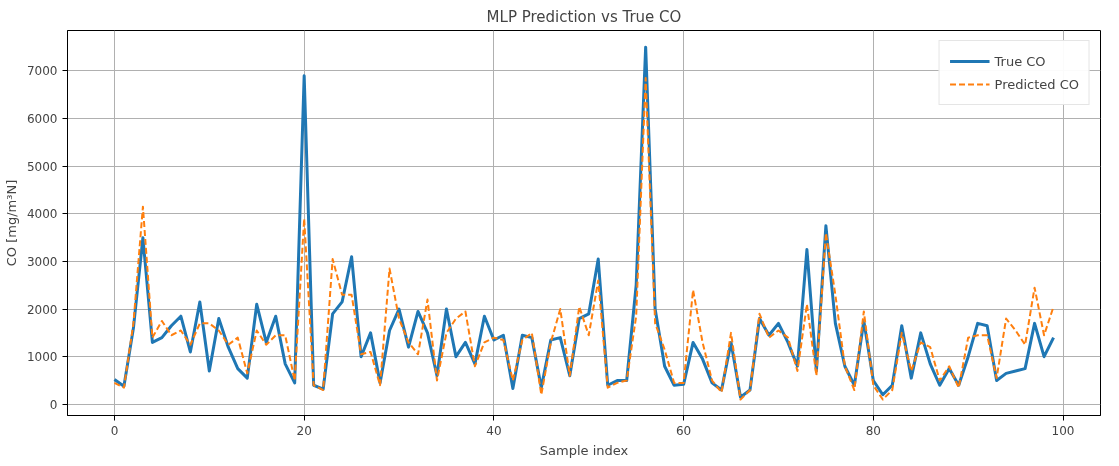  I want to click on y-tick-label: 2000, so click(42, 309).